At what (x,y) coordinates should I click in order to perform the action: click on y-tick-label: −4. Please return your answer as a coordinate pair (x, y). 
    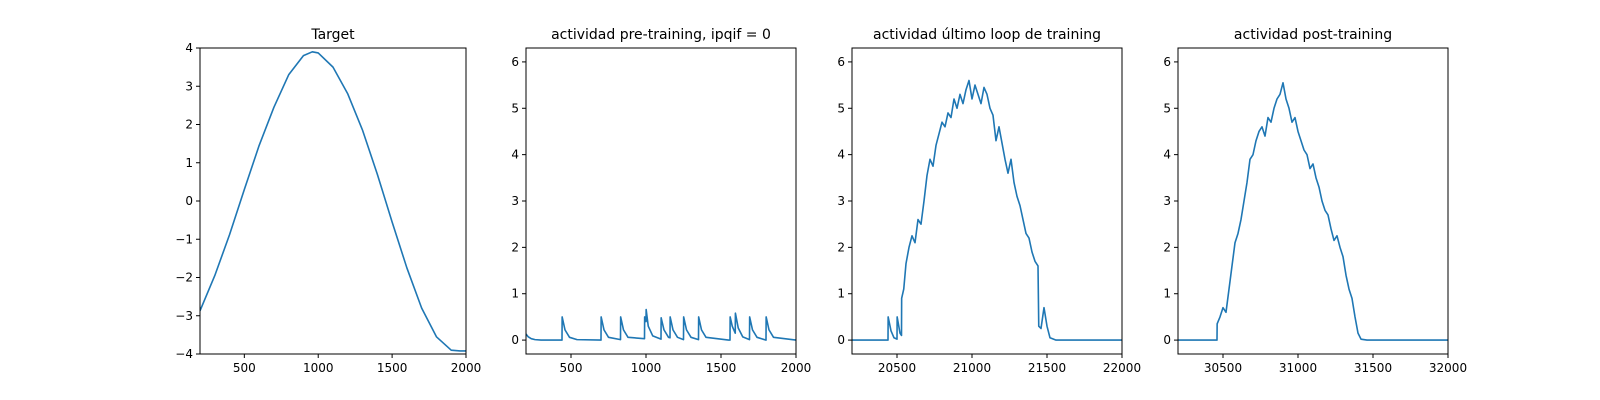
    Looking at the image, I should click on (184, 354).